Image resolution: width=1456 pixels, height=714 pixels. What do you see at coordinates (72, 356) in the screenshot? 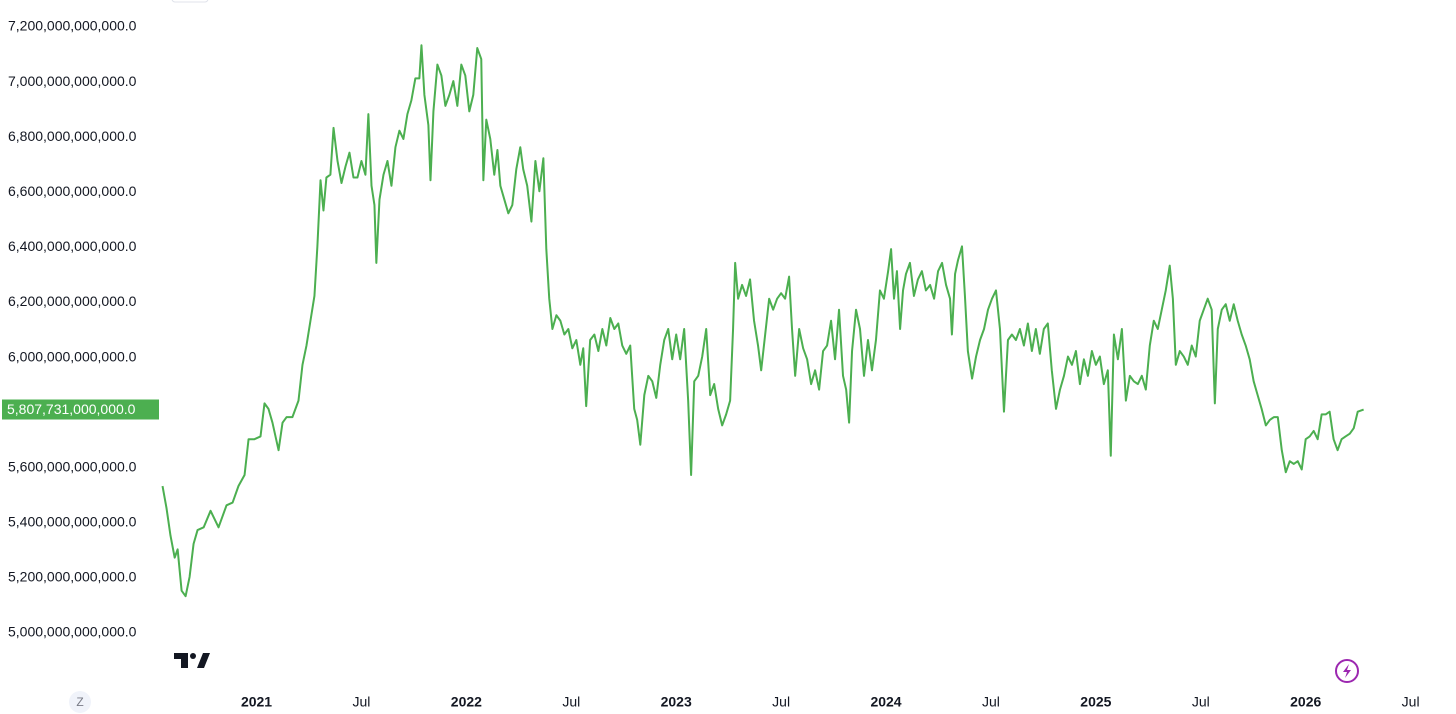
I see `y-tick-label: 6,000,000,000,000.0` at bounding box center [72, 356].